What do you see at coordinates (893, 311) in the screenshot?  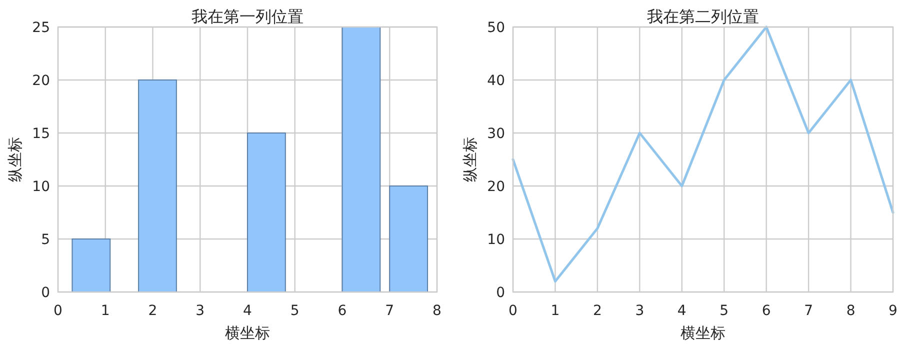 I see `x-tick-label: 9` at bounding box center [893, 311].